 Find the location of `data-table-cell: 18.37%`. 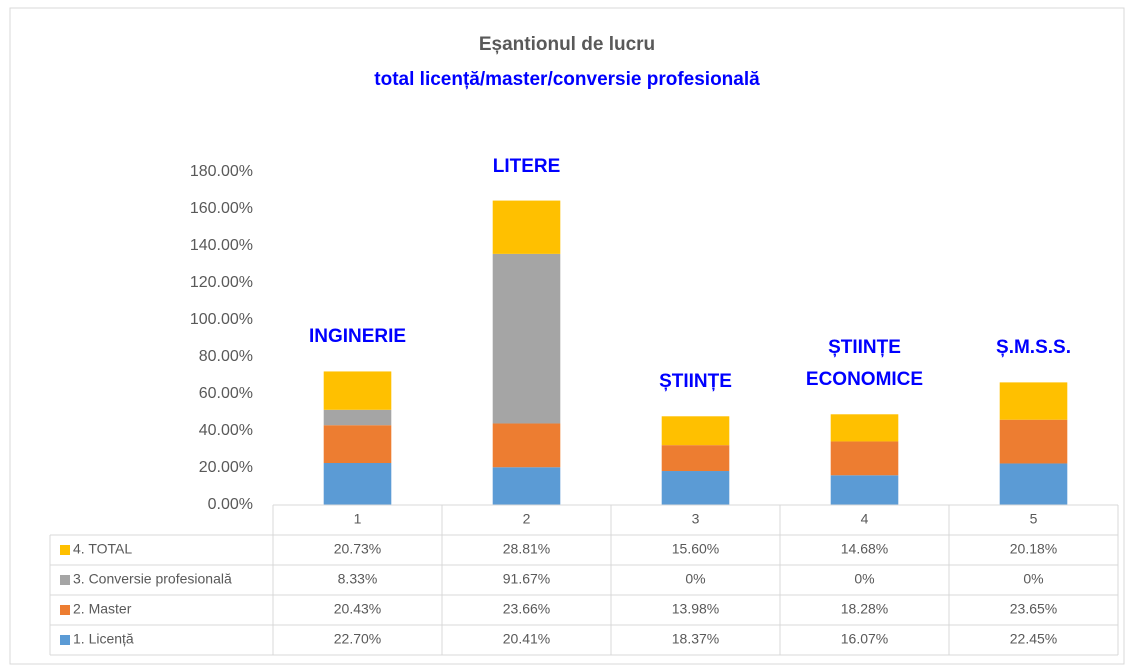

data-table-cell: 18.37% is located at coordinates (695, 639).